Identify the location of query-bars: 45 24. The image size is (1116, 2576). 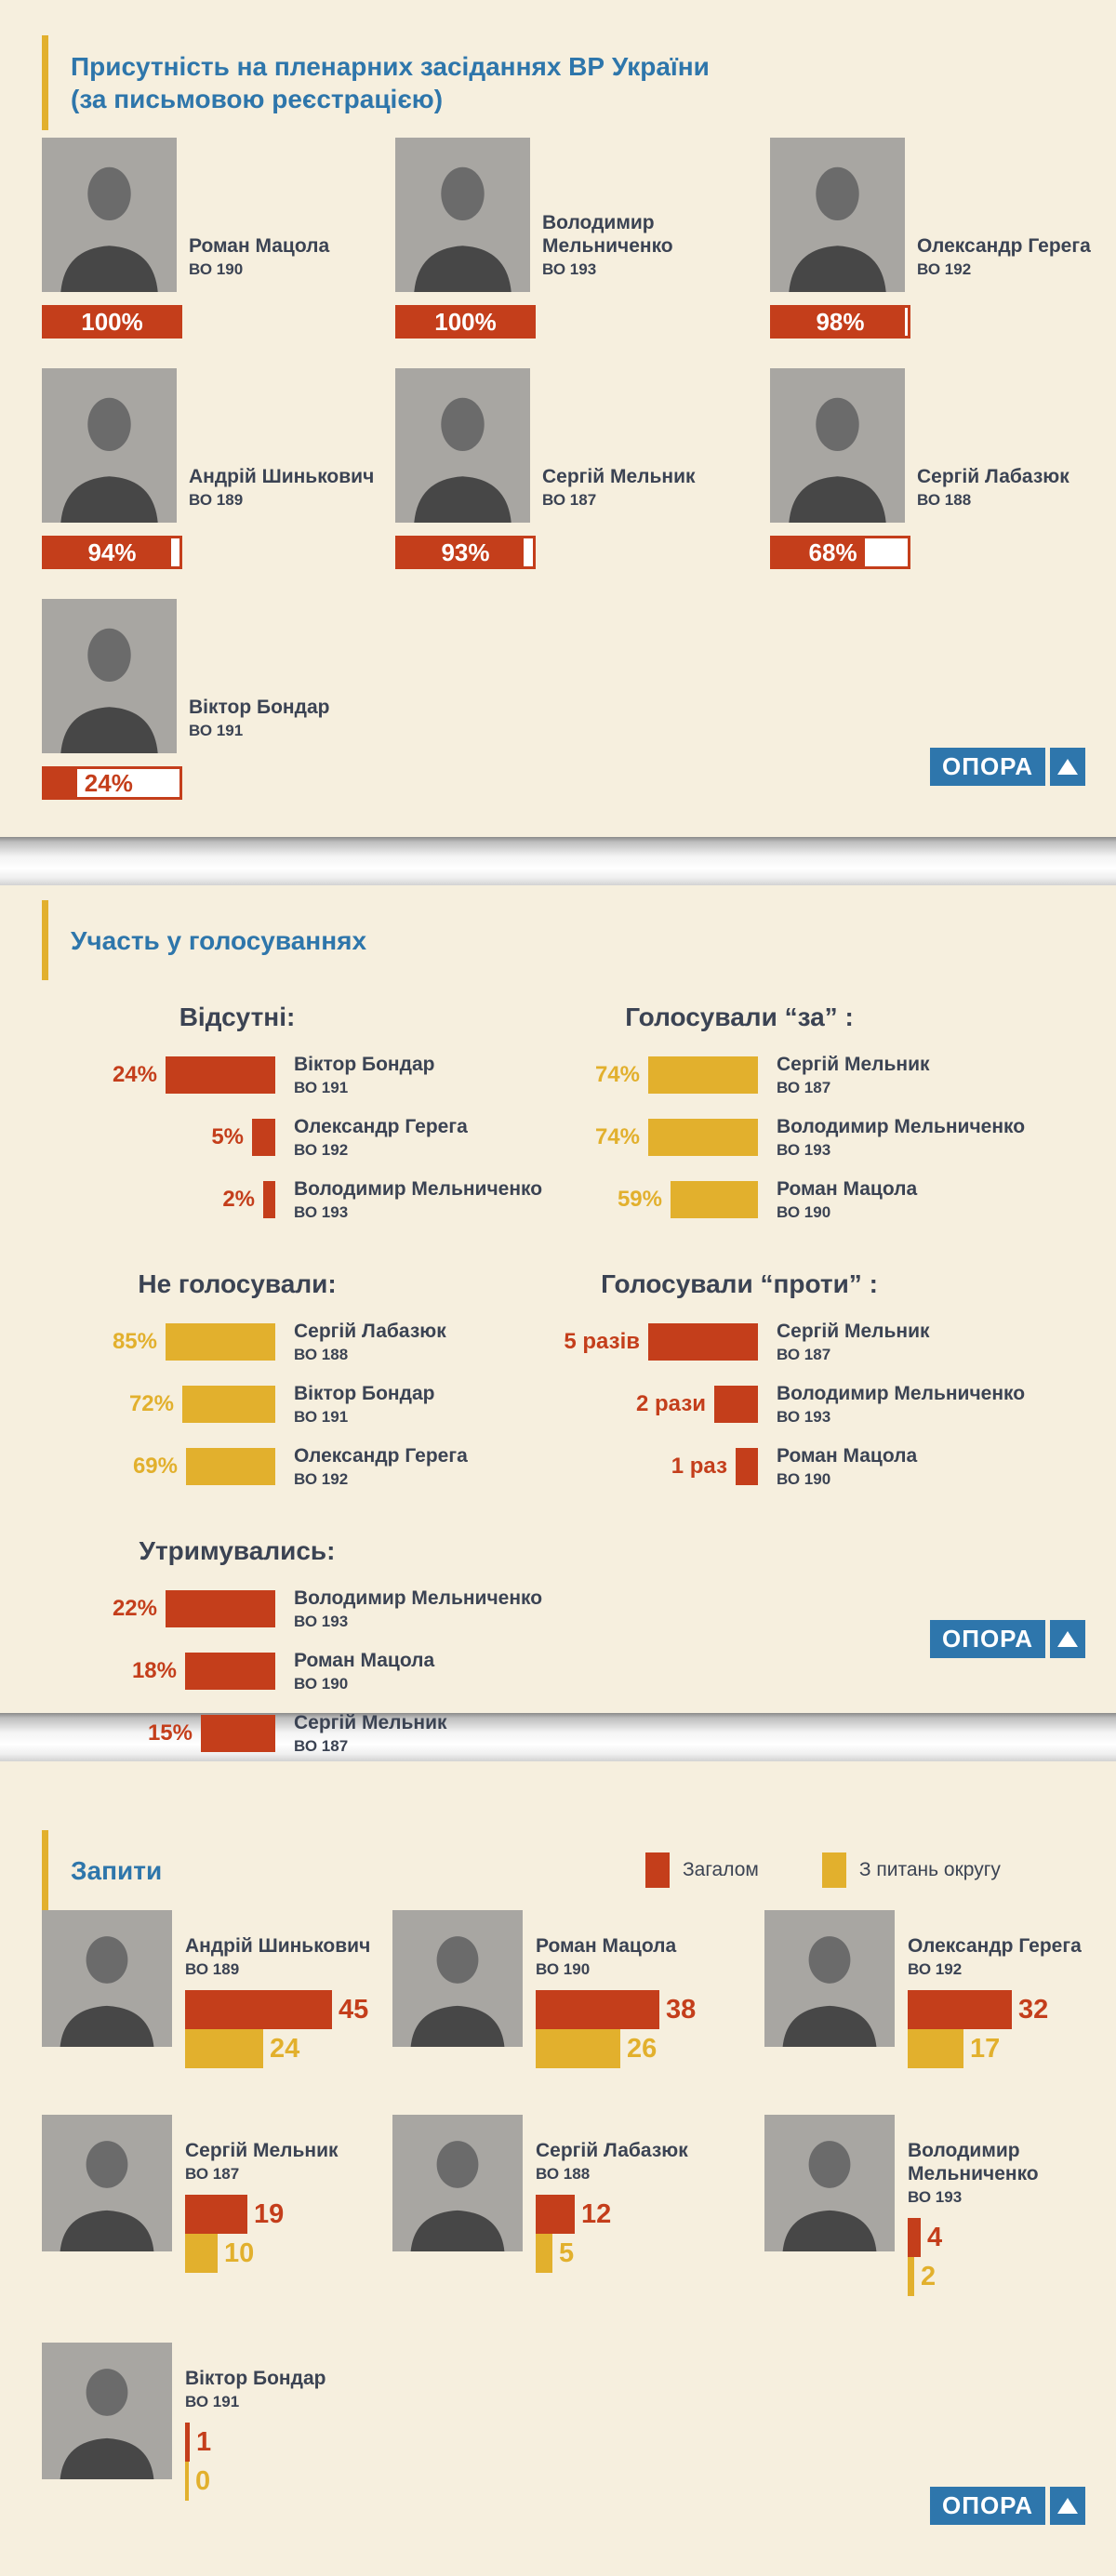
(277, 2029).